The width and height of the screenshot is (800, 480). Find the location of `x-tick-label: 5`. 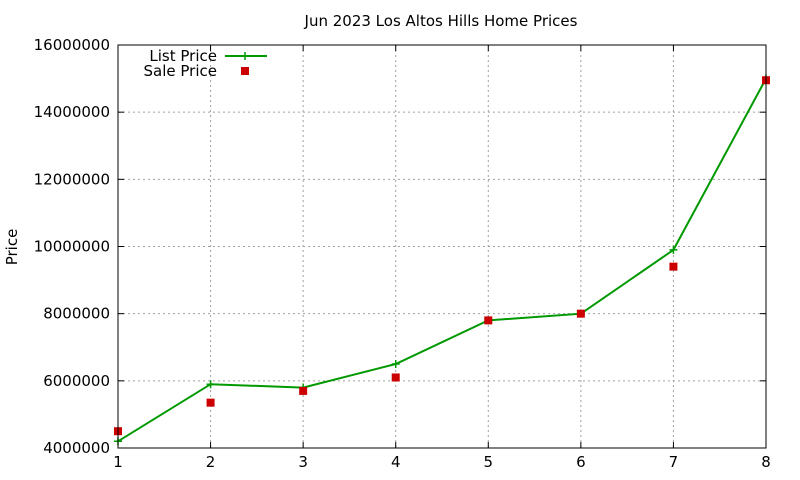

x-tick-label: 5 is located at coordinates (489, 462).